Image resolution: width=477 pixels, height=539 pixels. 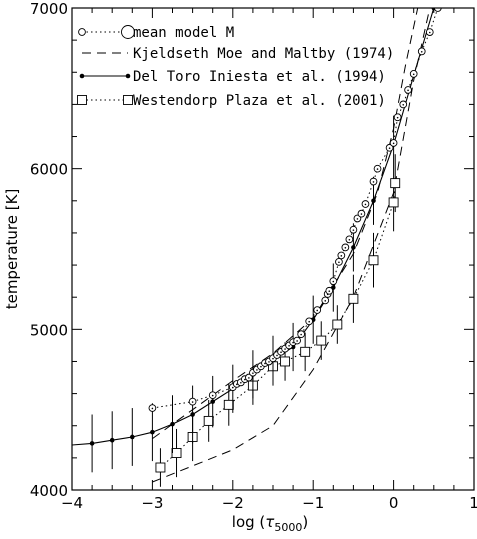 I want to click on y-tick-label: 7000, so click(x=49, y=9).